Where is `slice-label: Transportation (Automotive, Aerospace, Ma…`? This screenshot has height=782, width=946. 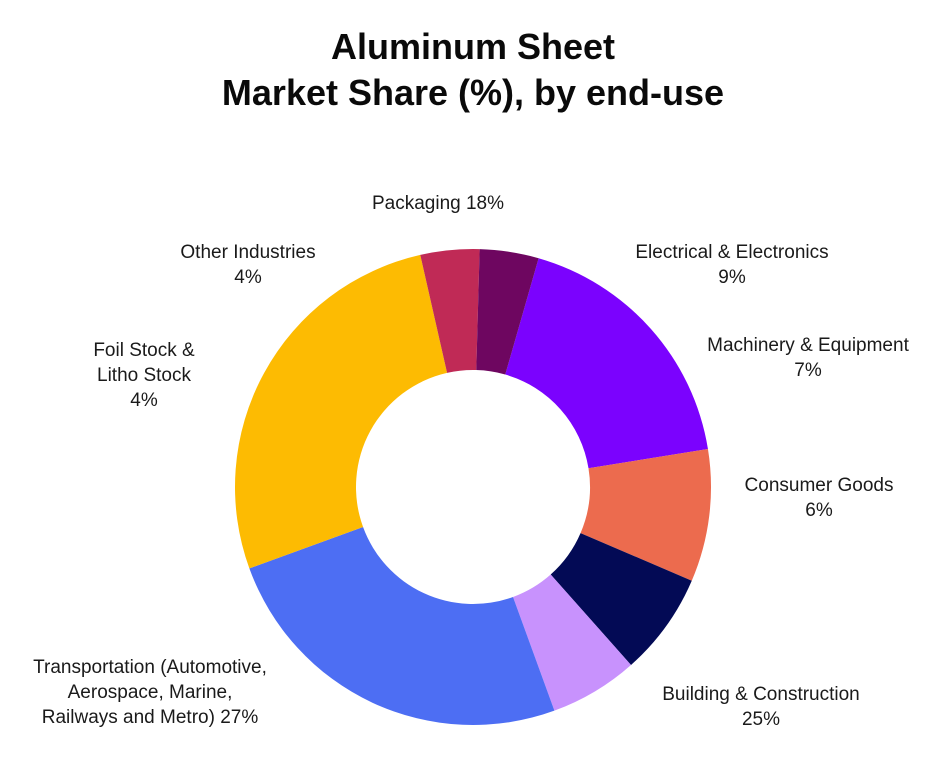 slice-label: Transportation (Automotive, Aerospace, Ma… is located at coordinates (150, 692).